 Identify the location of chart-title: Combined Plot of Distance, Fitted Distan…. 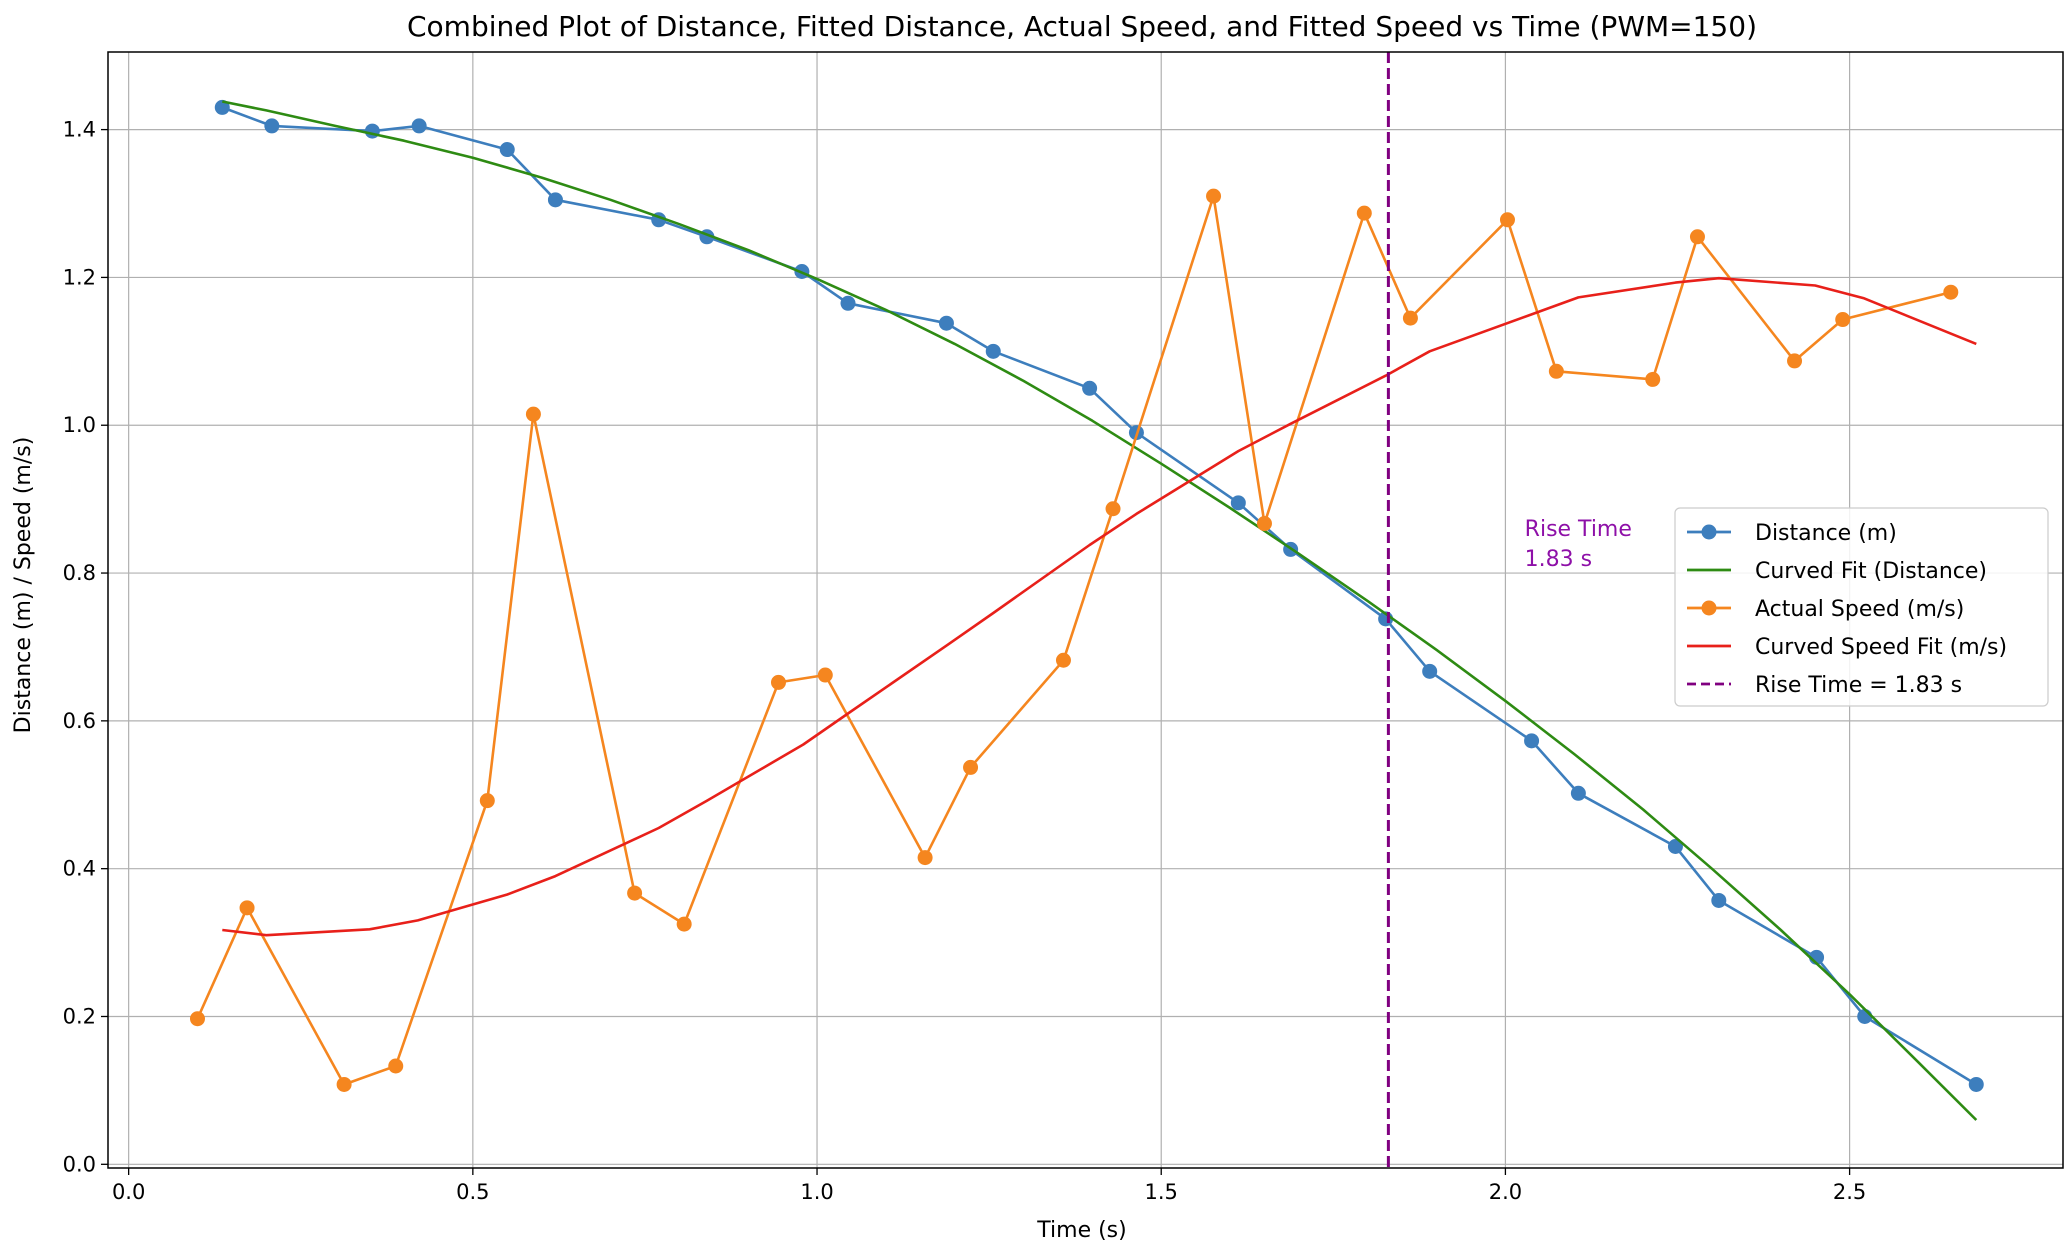
(1082, 26).